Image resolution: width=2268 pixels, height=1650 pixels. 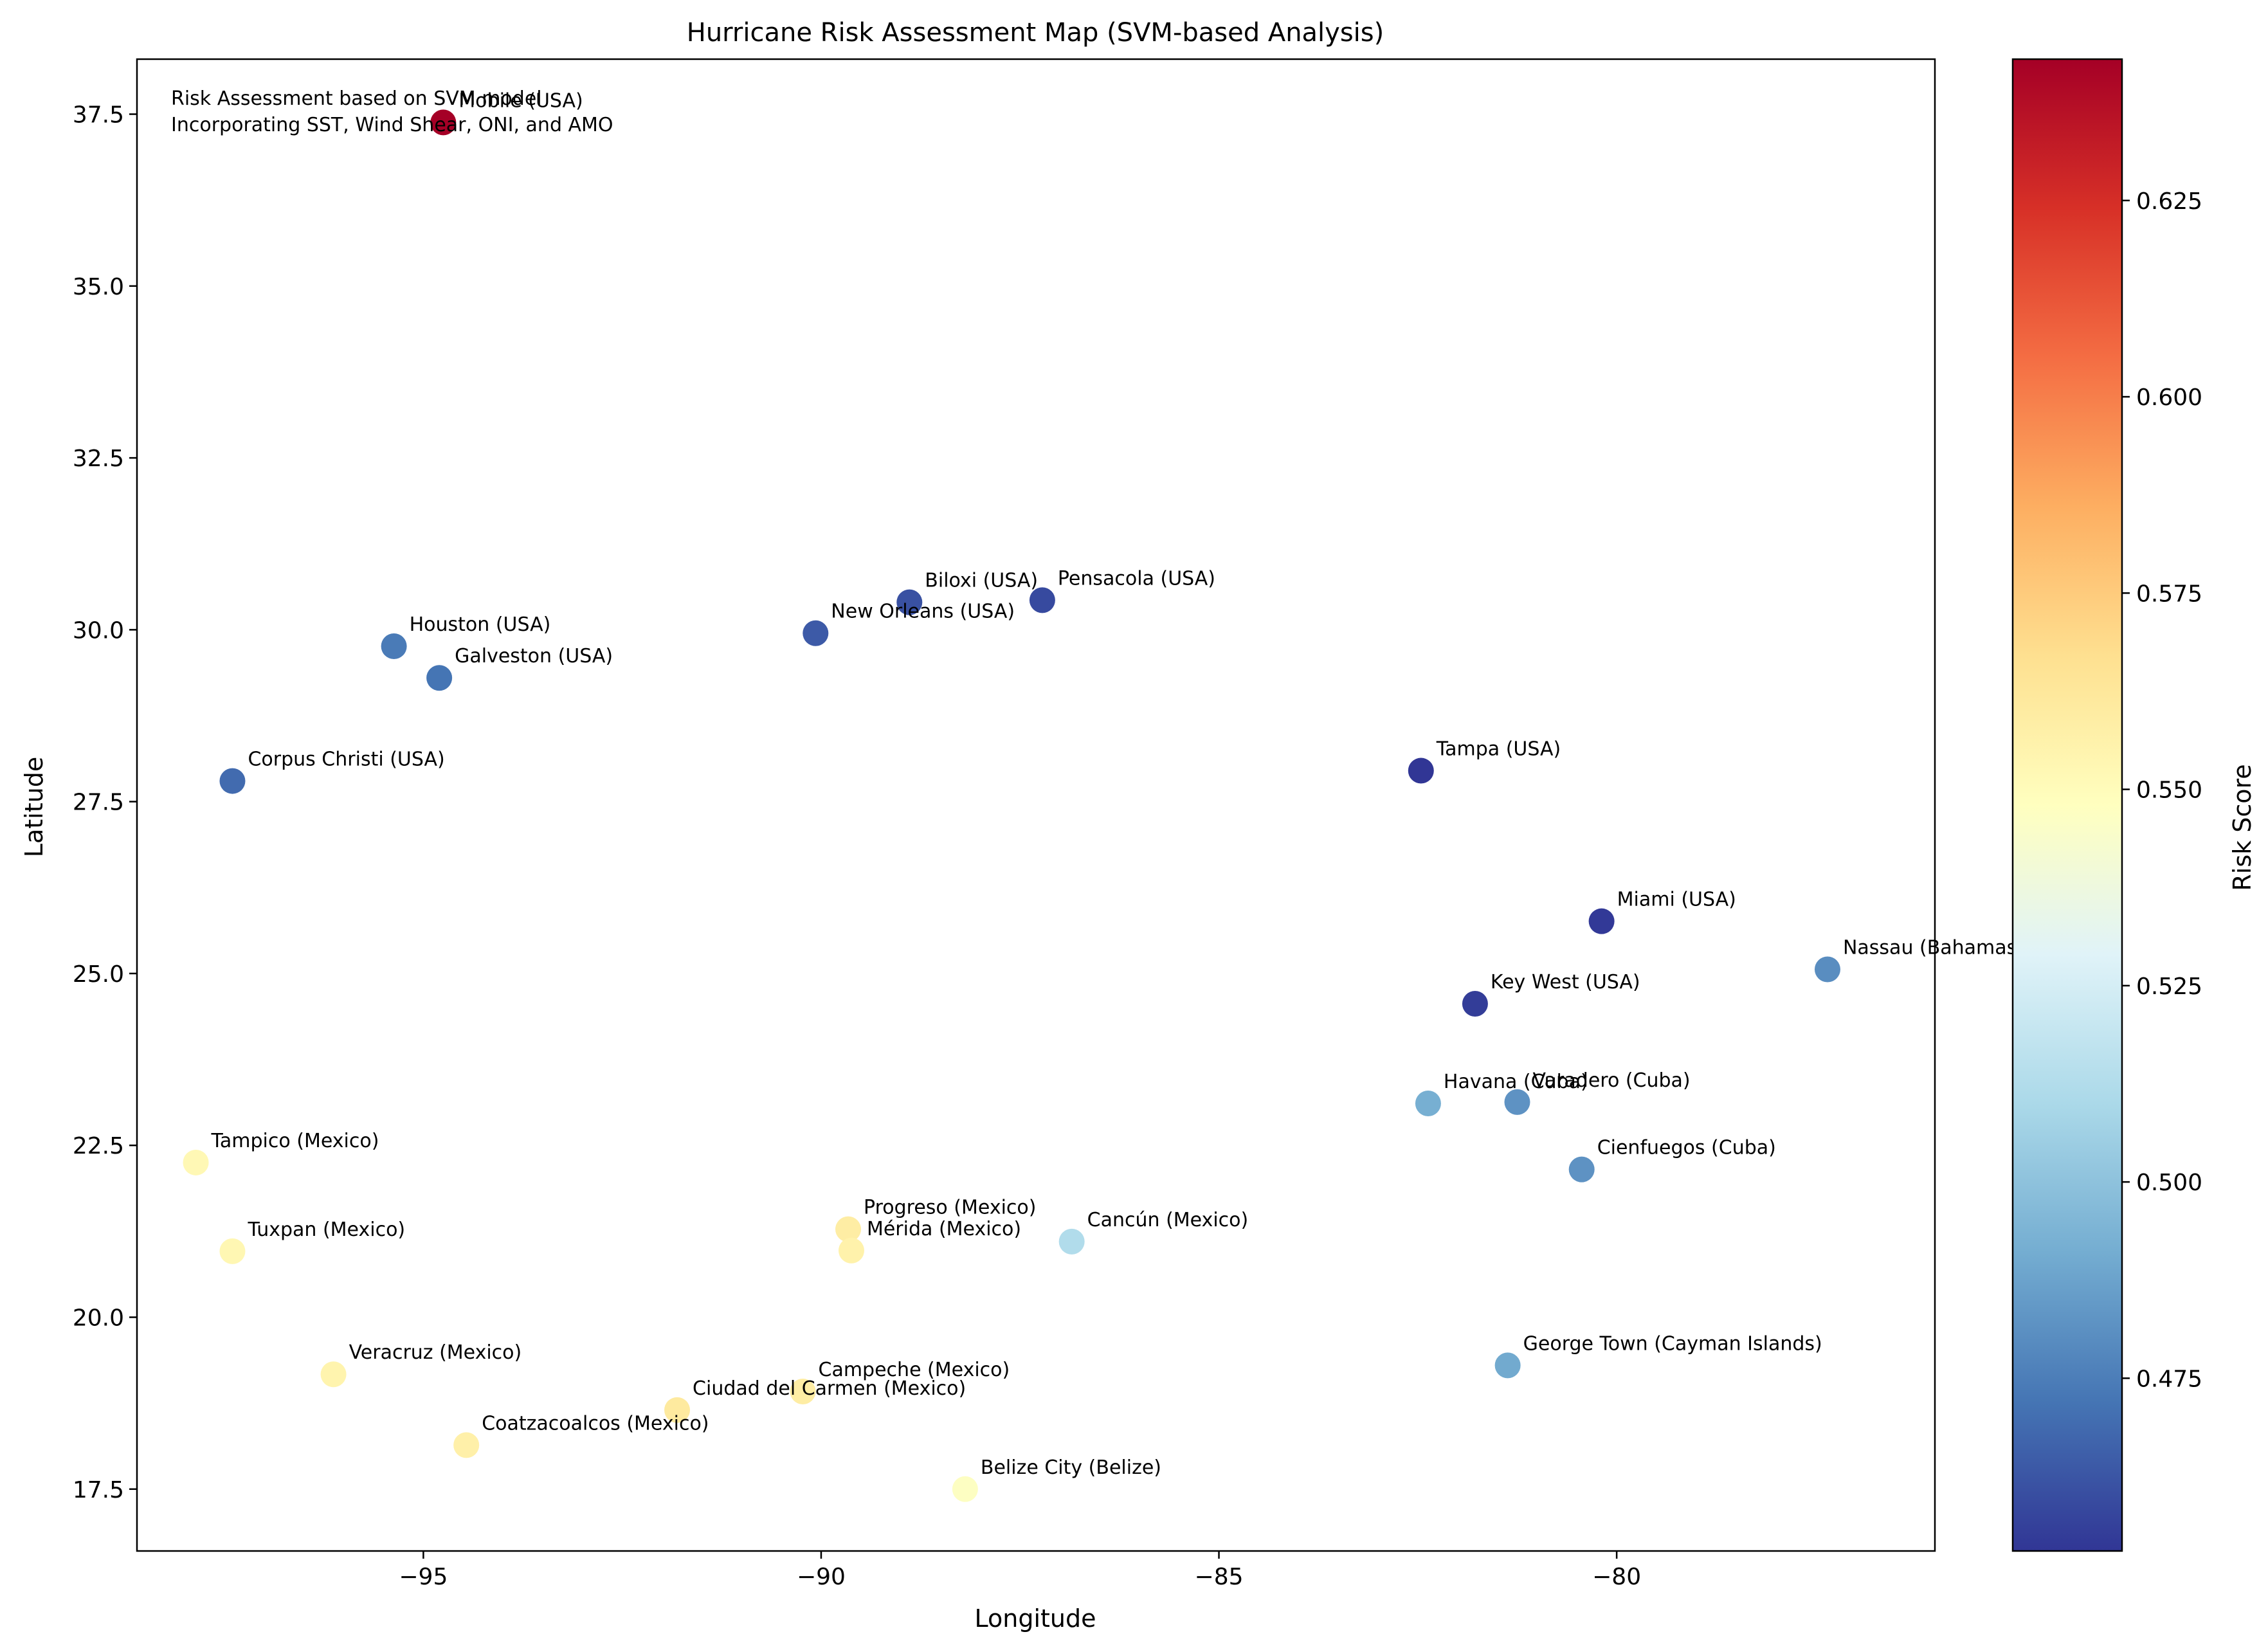 I want to click on y-tick-label: 30.0, so click(x=98, y=630).